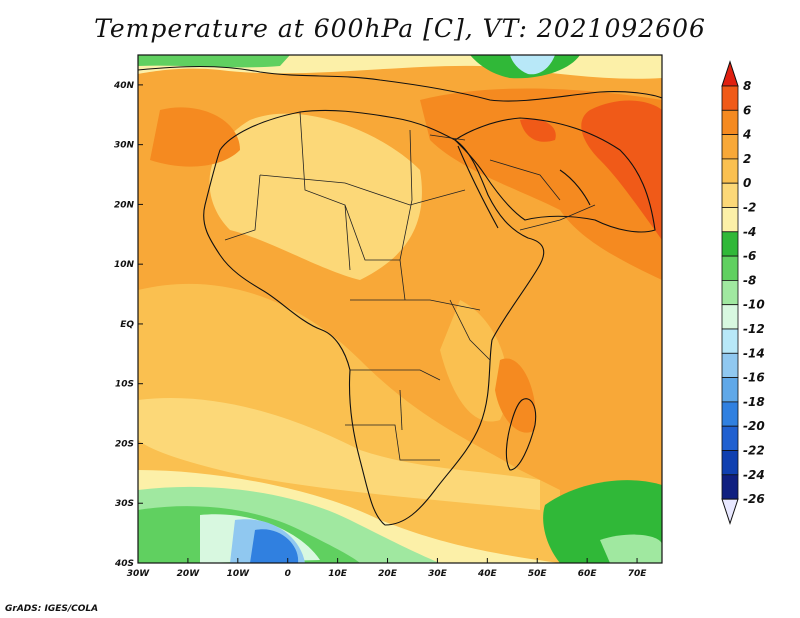 This screenshot has height=618, width=800. What do you see at coordinates (631, 548) in the screenshot?
I see `field-southeast-light-green` at bounding box center [631, 548].